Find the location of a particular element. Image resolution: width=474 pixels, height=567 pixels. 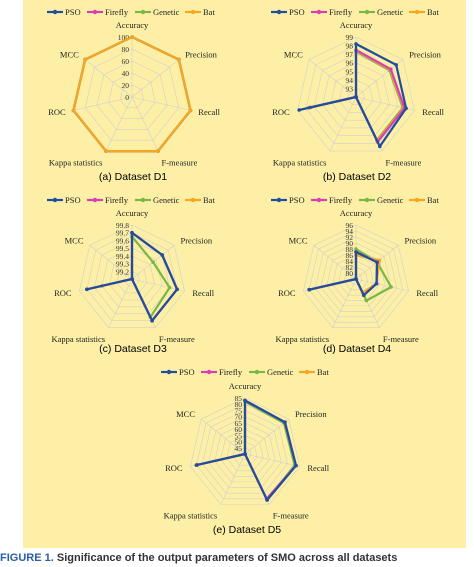

legend-label: Firefly is located at coordinates (231, 372).